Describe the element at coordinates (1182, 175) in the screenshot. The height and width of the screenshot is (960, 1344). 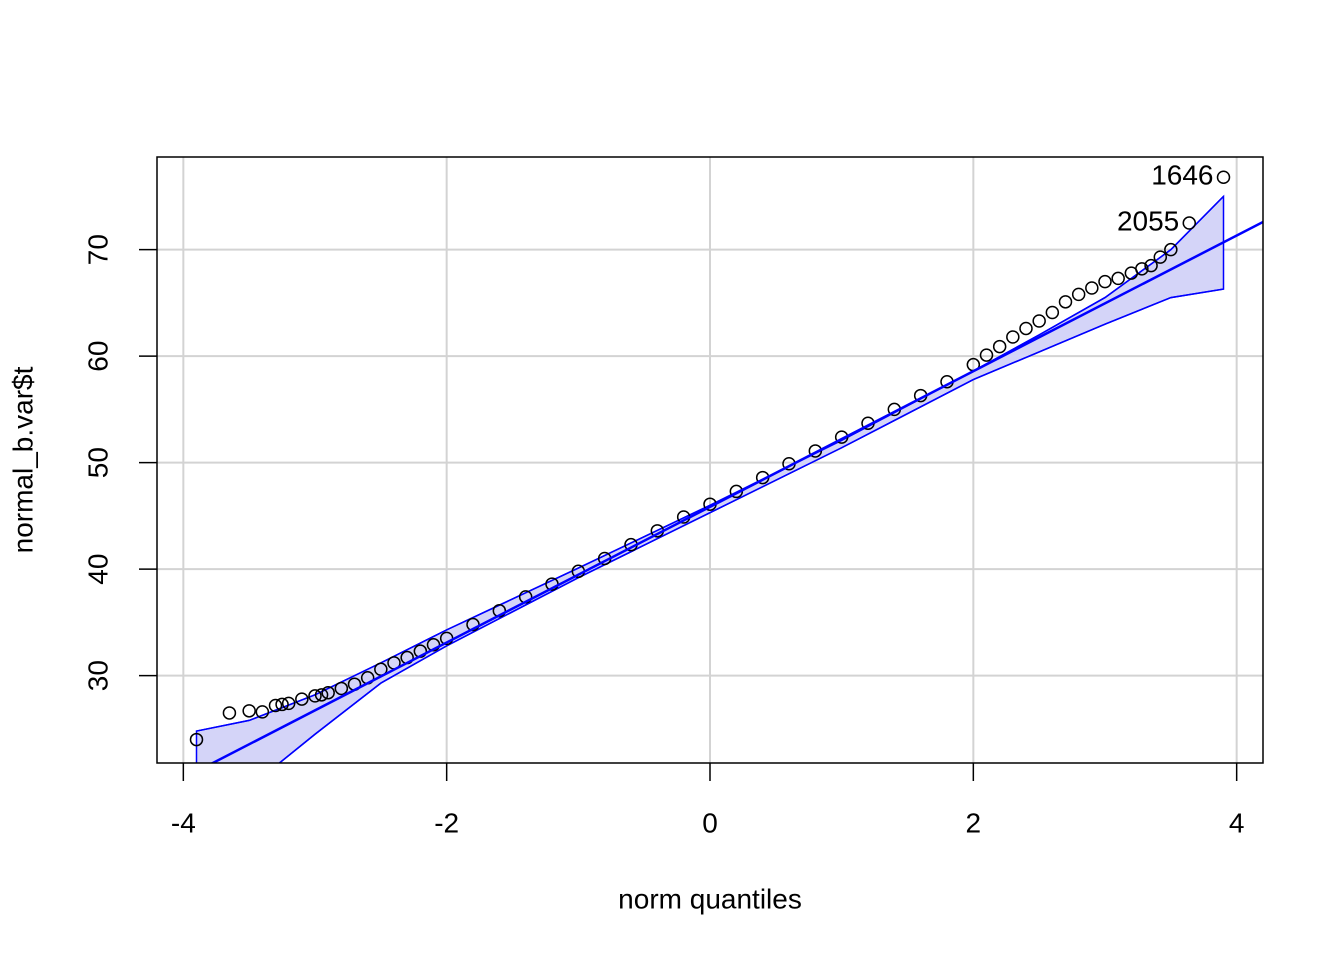
I see `point-label: 1646` at that location.